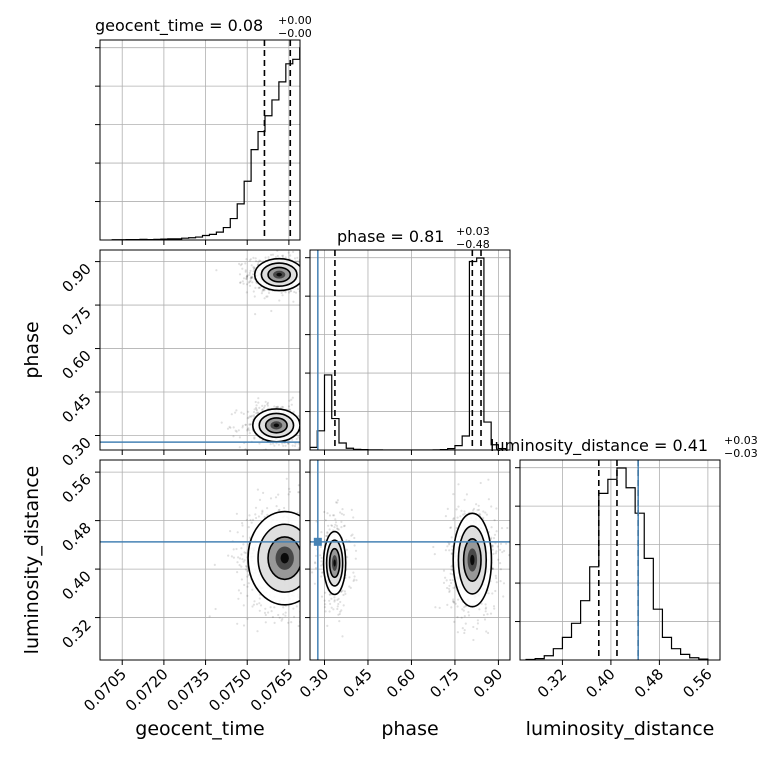 The height and width of the screenshot is (760, 760). I want to click on panel-luminosity-distance-histogram, so click(620, 560).